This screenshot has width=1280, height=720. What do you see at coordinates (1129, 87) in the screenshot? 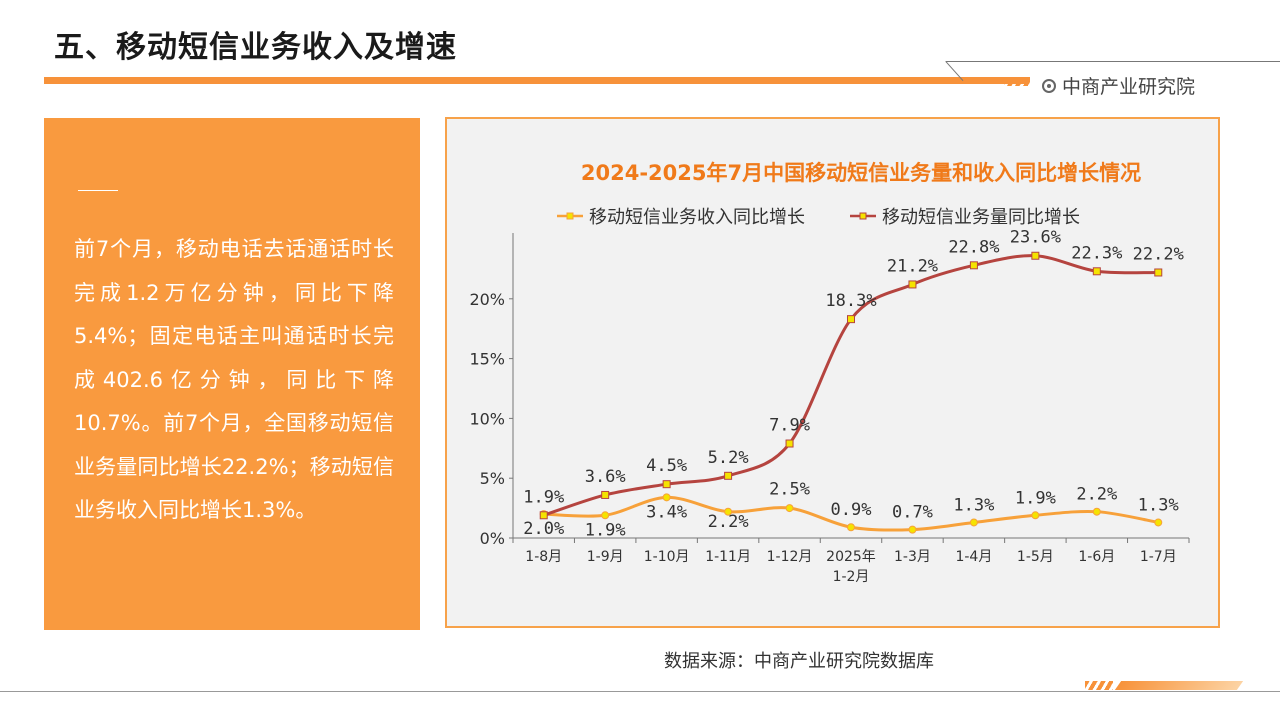
I see `brand-name: 中商产业研究院` at bounding box center [1129, 87].